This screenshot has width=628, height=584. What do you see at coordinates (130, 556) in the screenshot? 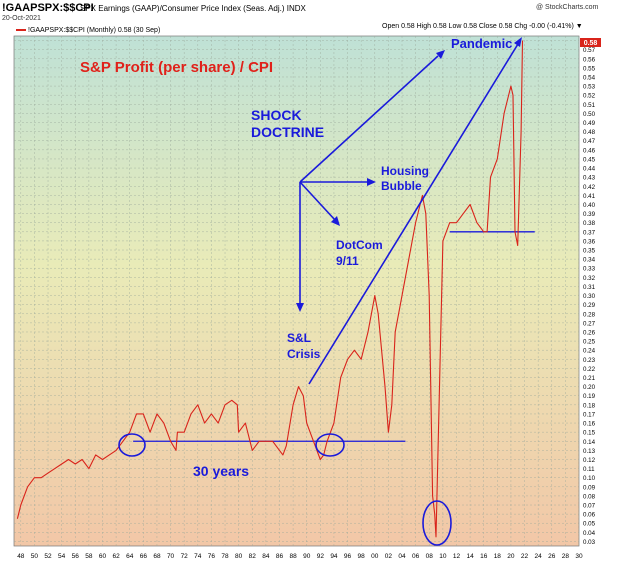
I see `x-tick-label: 64` at bounding box center [130, 556].